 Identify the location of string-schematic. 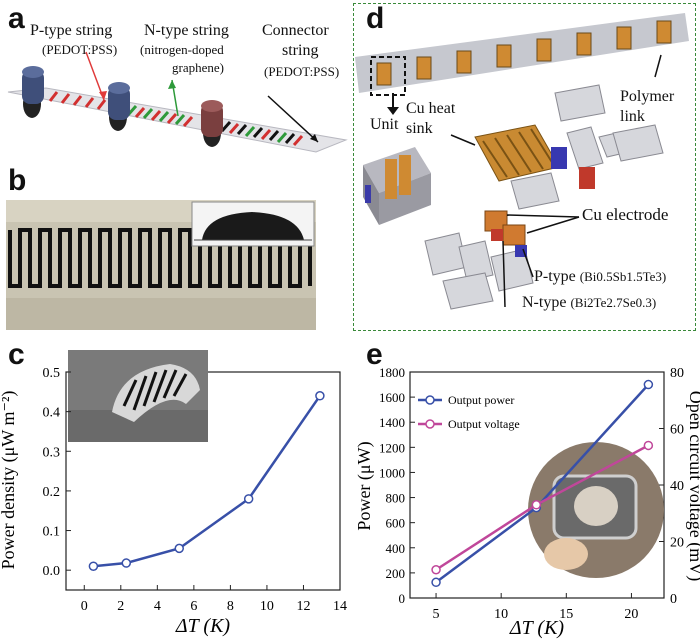
(177, 102).